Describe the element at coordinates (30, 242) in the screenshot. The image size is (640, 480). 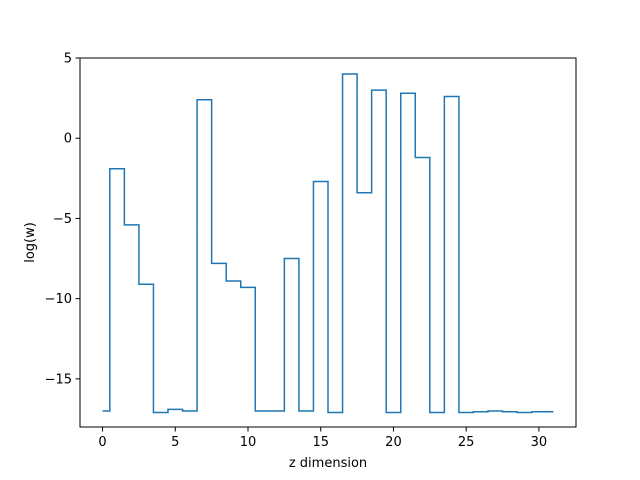
I see `y-axis-label: log(w)` at that location.